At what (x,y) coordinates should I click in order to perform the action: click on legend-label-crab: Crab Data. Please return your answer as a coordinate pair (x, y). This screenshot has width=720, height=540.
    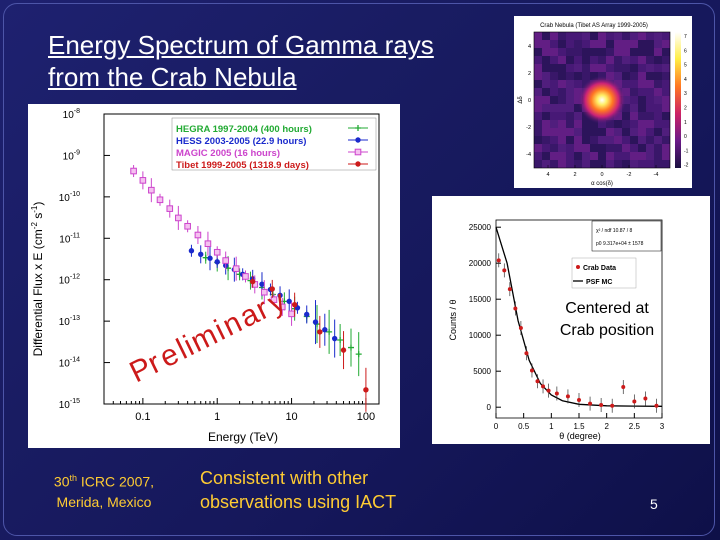
    Looking at the image, I should click on (599, 268).